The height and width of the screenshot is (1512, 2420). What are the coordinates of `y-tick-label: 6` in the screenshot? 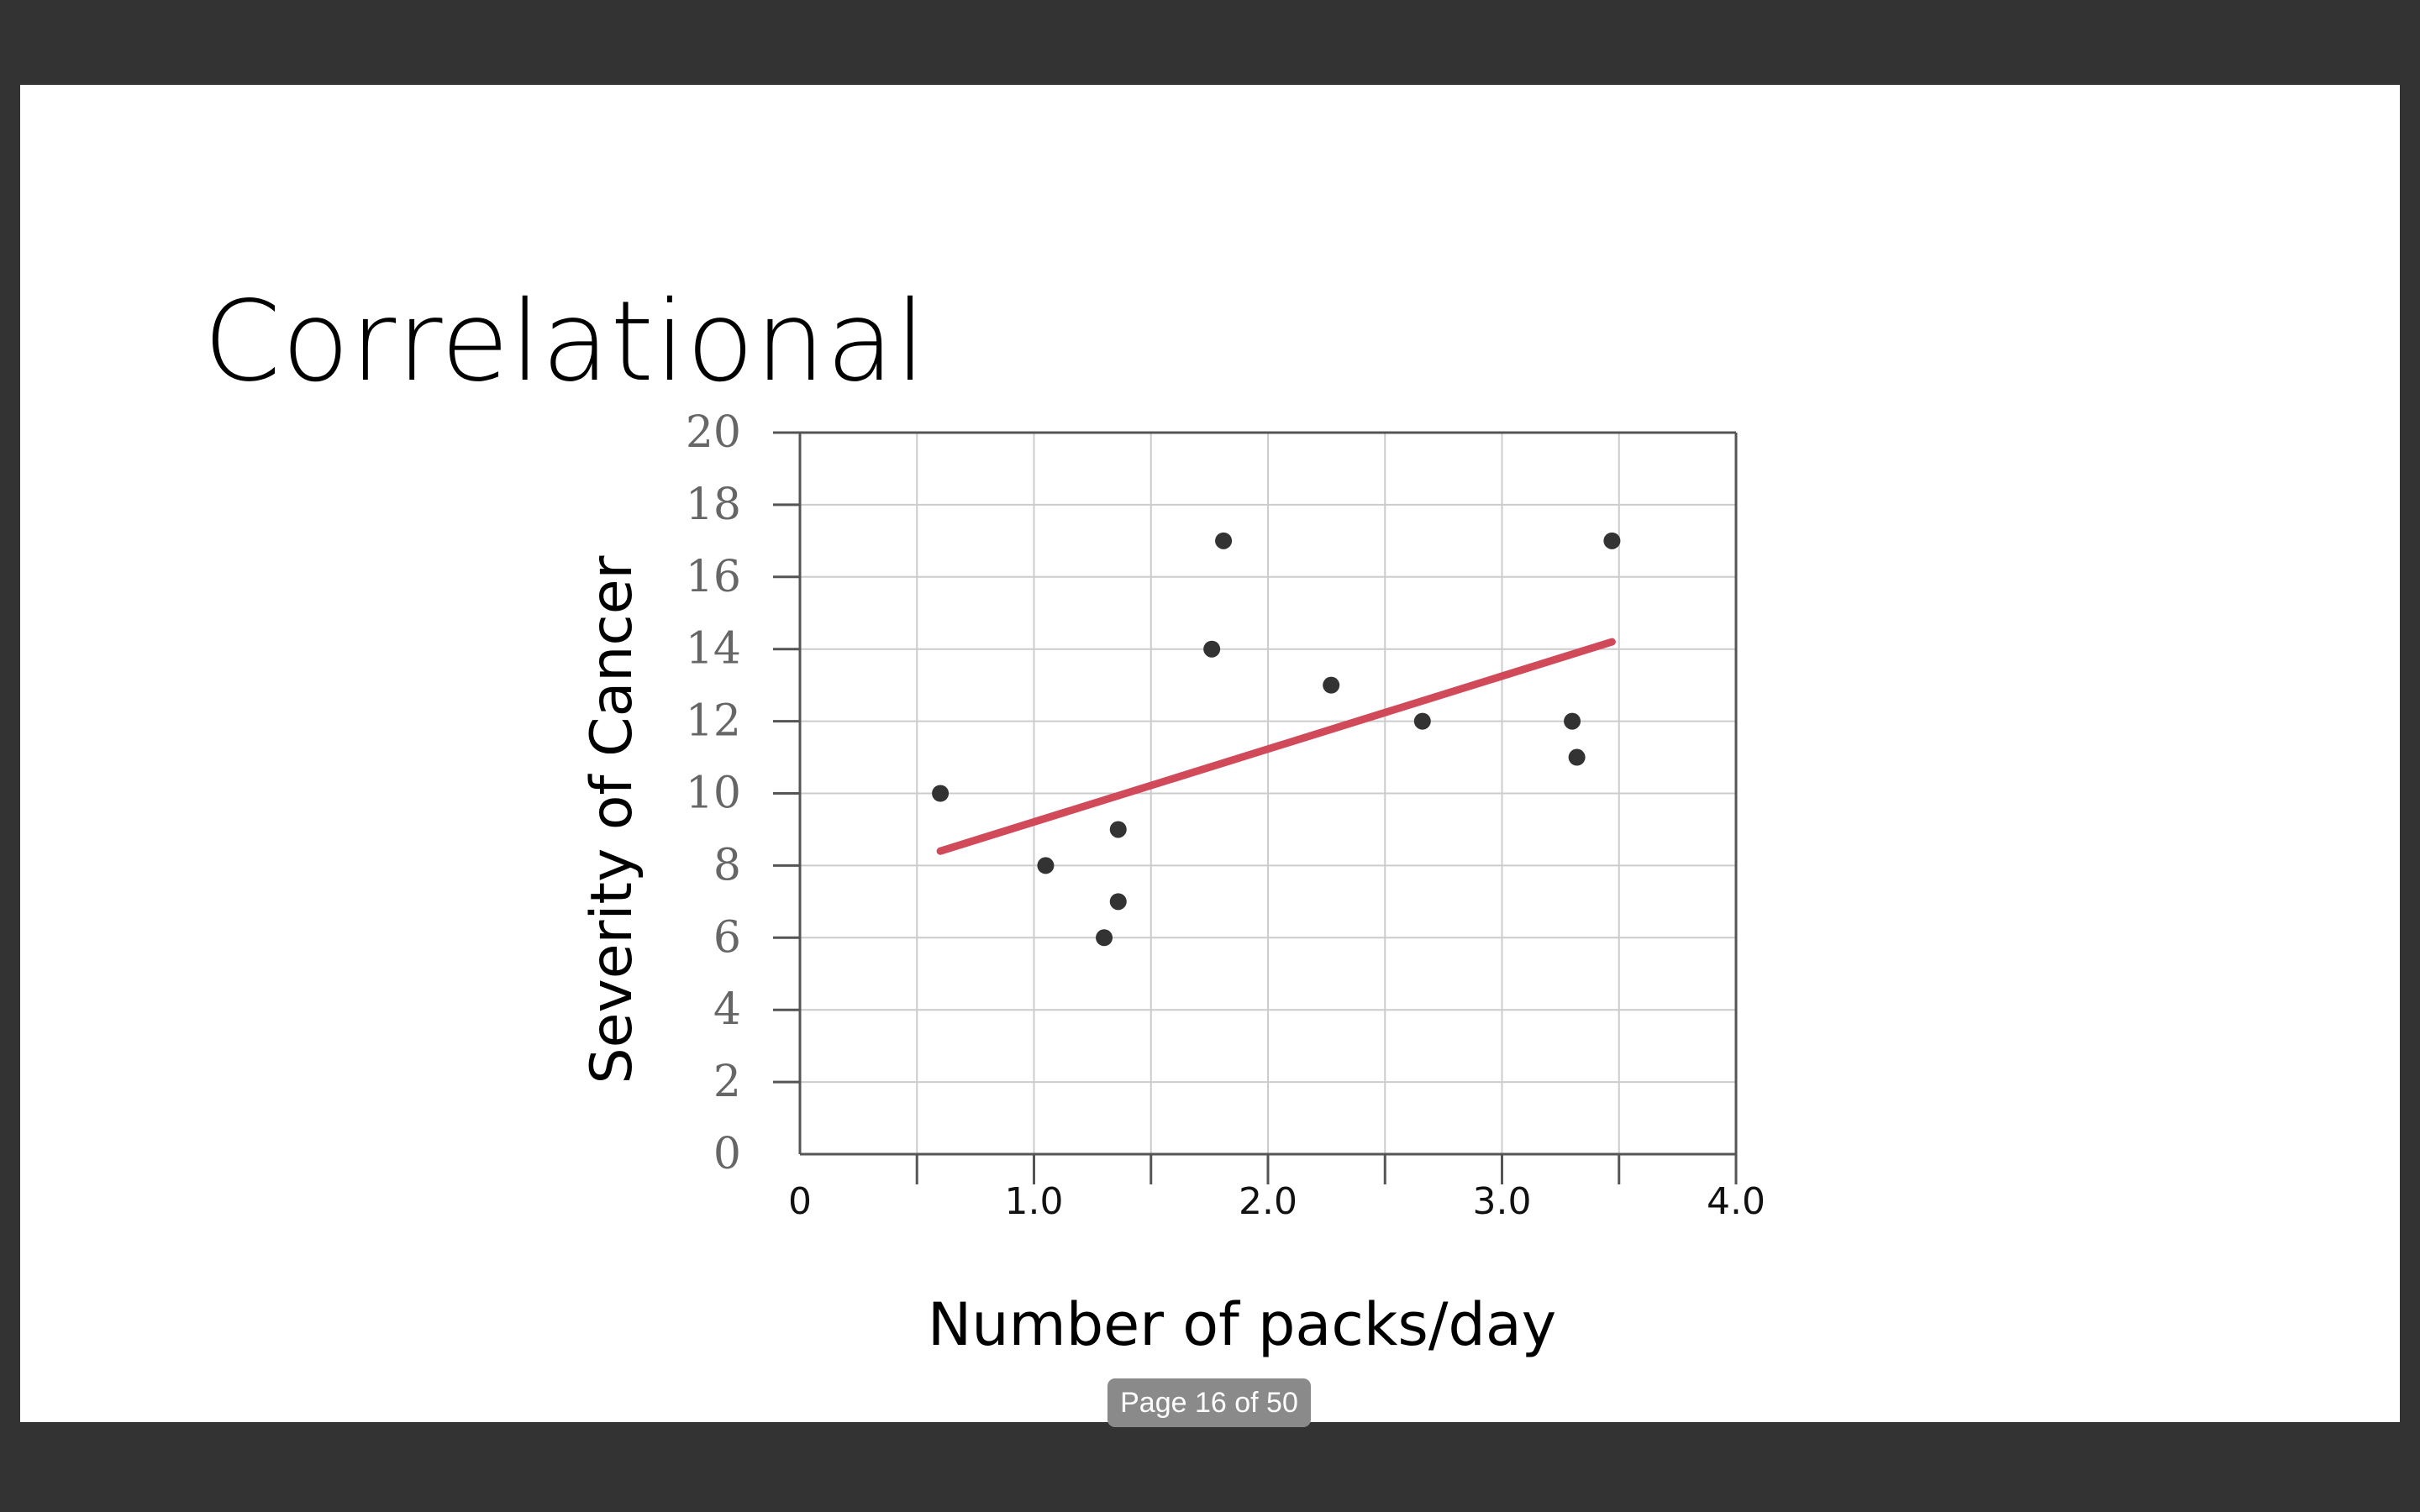 It's located at (727, 937).